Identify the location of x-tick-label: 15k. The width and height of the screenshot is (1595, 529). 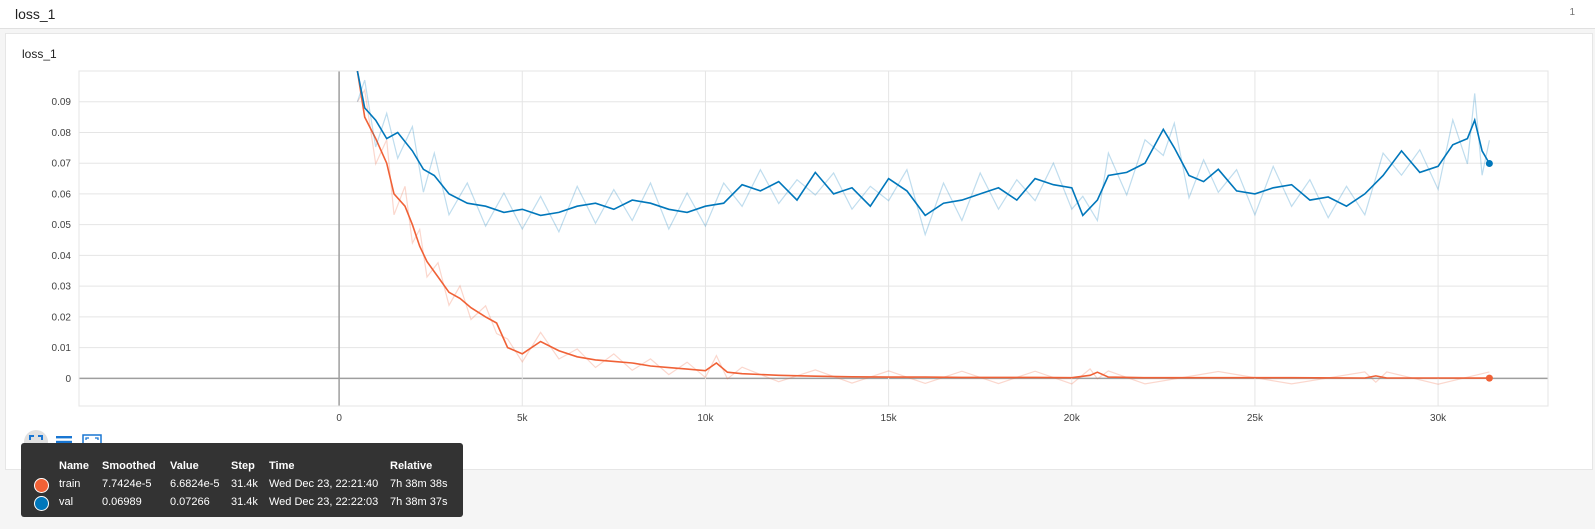
(889, 418).